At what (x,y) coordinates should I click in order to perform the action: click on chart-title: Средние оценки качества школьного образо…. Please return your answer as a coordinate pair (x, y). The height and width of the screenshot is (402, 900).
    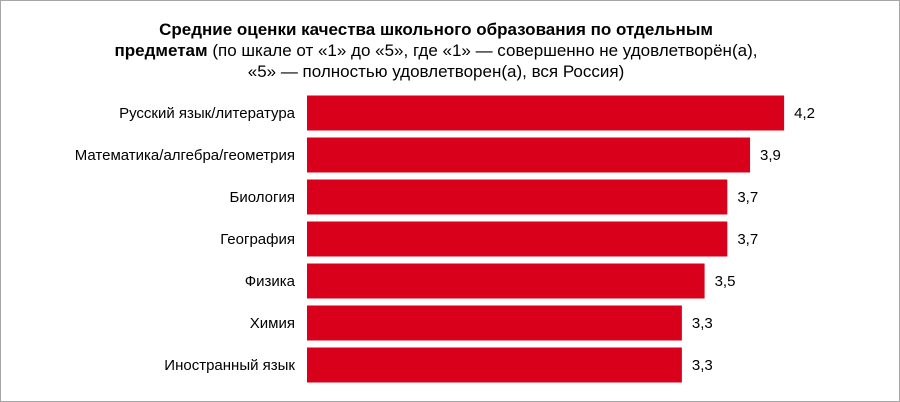
    Looking at the image, I should click on (413, 40).